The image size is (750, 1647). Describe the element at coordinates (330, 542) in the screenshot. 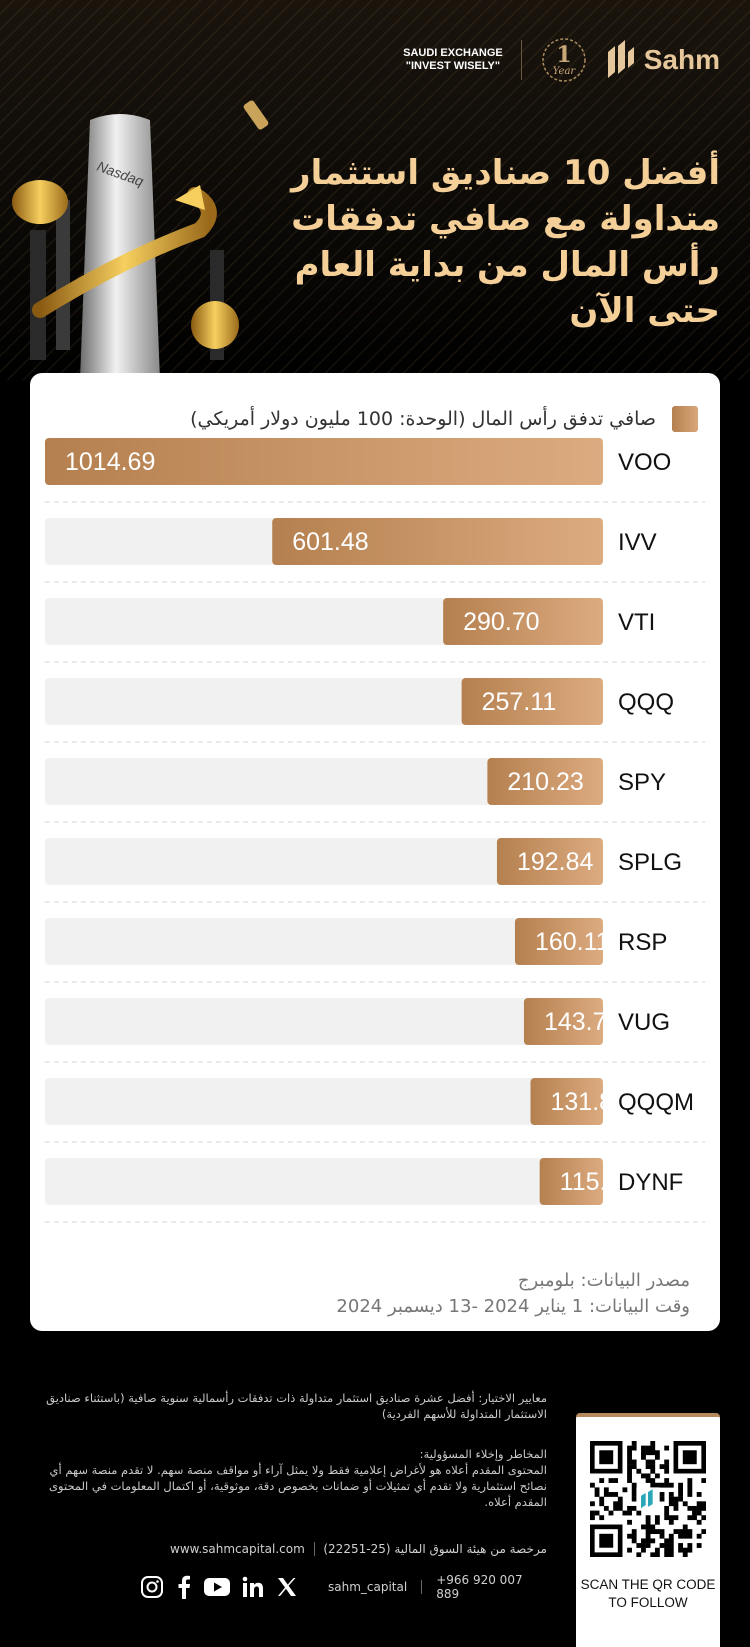

I see `value-label-ivv: 601.48` at that location.